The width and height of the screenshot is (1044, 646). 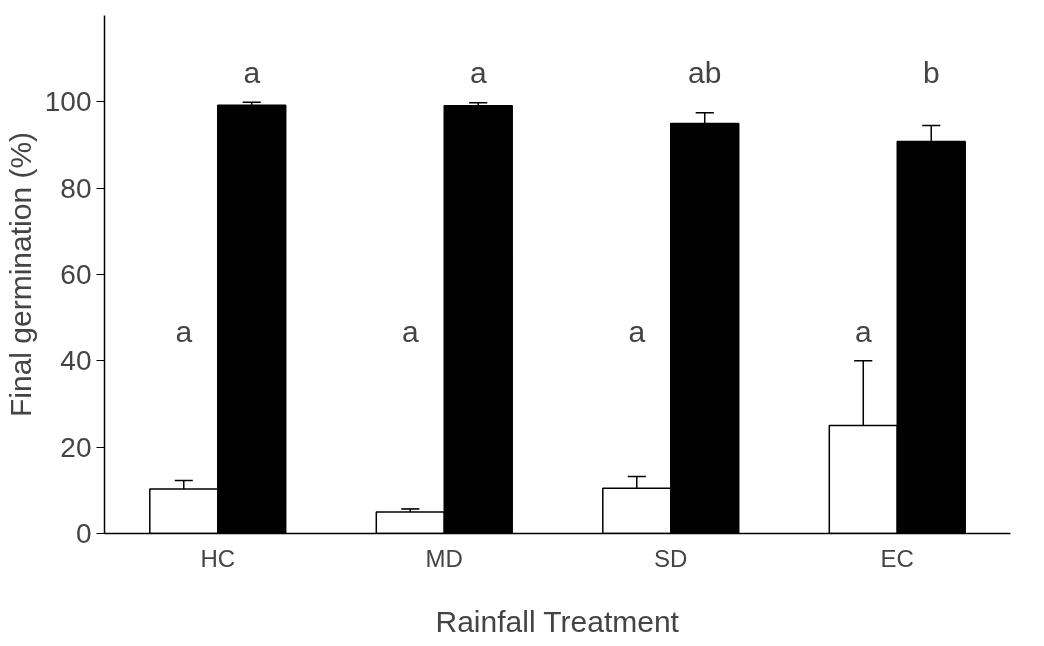 What do you see at coordinates (671, 558) in the screenshot?
I see `x-tick-label: SD` at bounding box center [671, 558].